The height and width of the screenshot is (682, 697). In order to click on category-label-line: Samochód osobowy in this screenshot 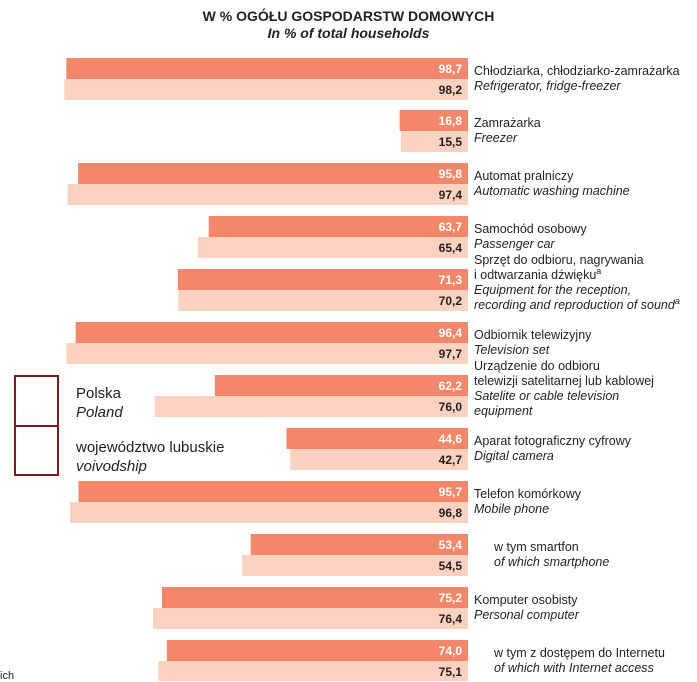, I will do `click(530, 229)`.